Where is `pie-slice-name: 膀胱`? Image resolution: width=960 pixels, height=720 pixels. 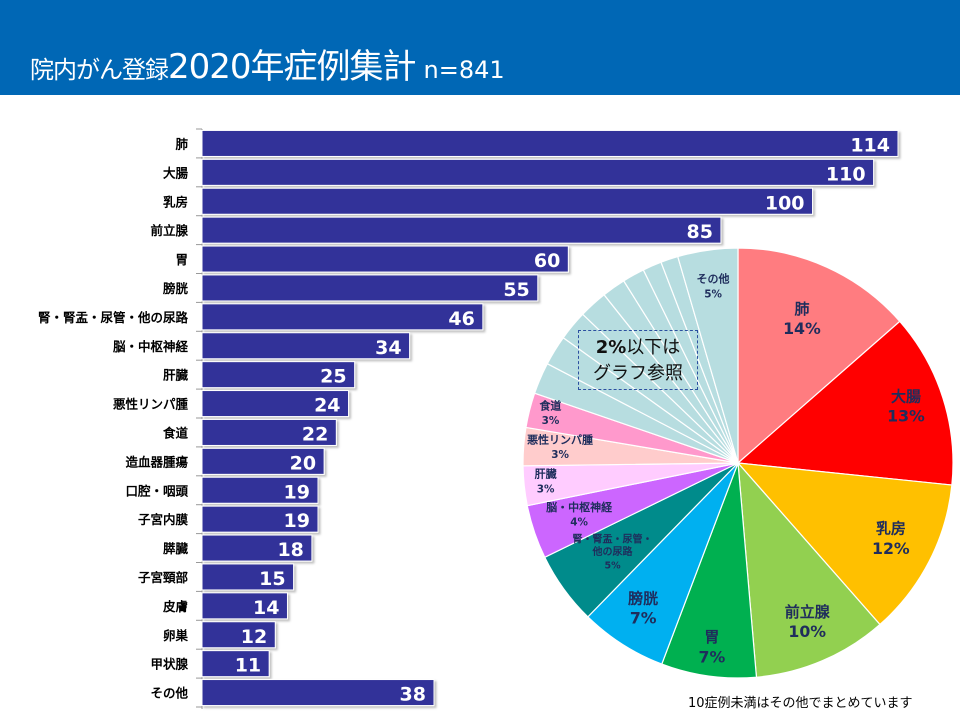 pie-slice-name: 膀胱 is located at coordinates (643, 598).